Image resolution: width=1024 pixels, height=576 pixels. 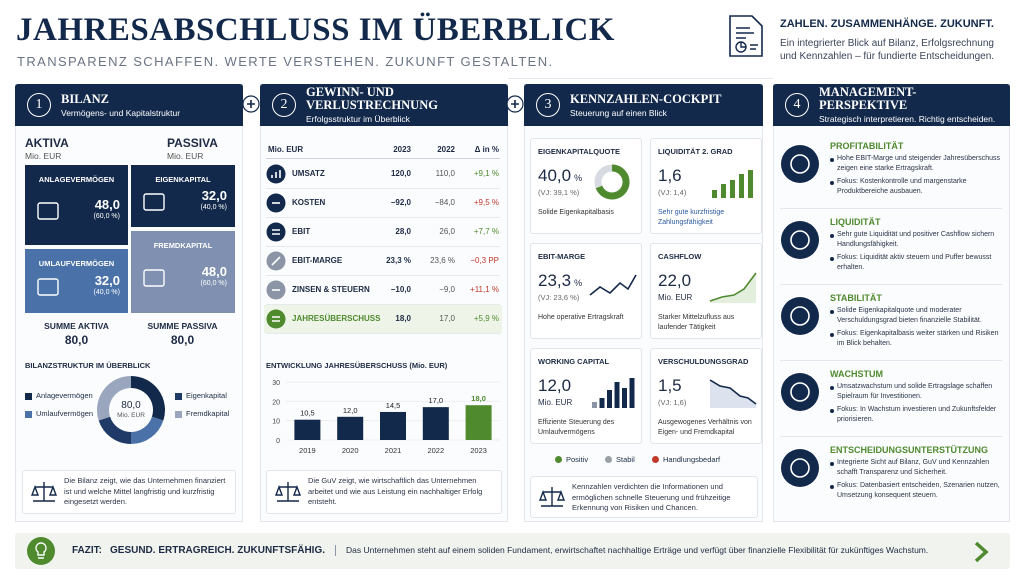 I want to click on kpi-prior: (VJ: 23,6 %), so click(x=559, y=297).